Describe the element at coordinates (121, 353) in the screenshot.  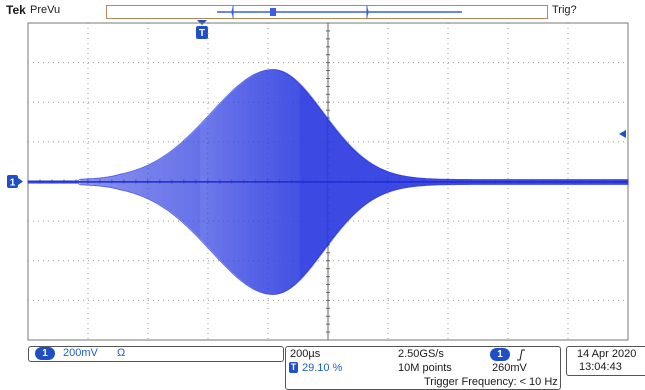
I see `coupling-impedance: Ω` at that location.